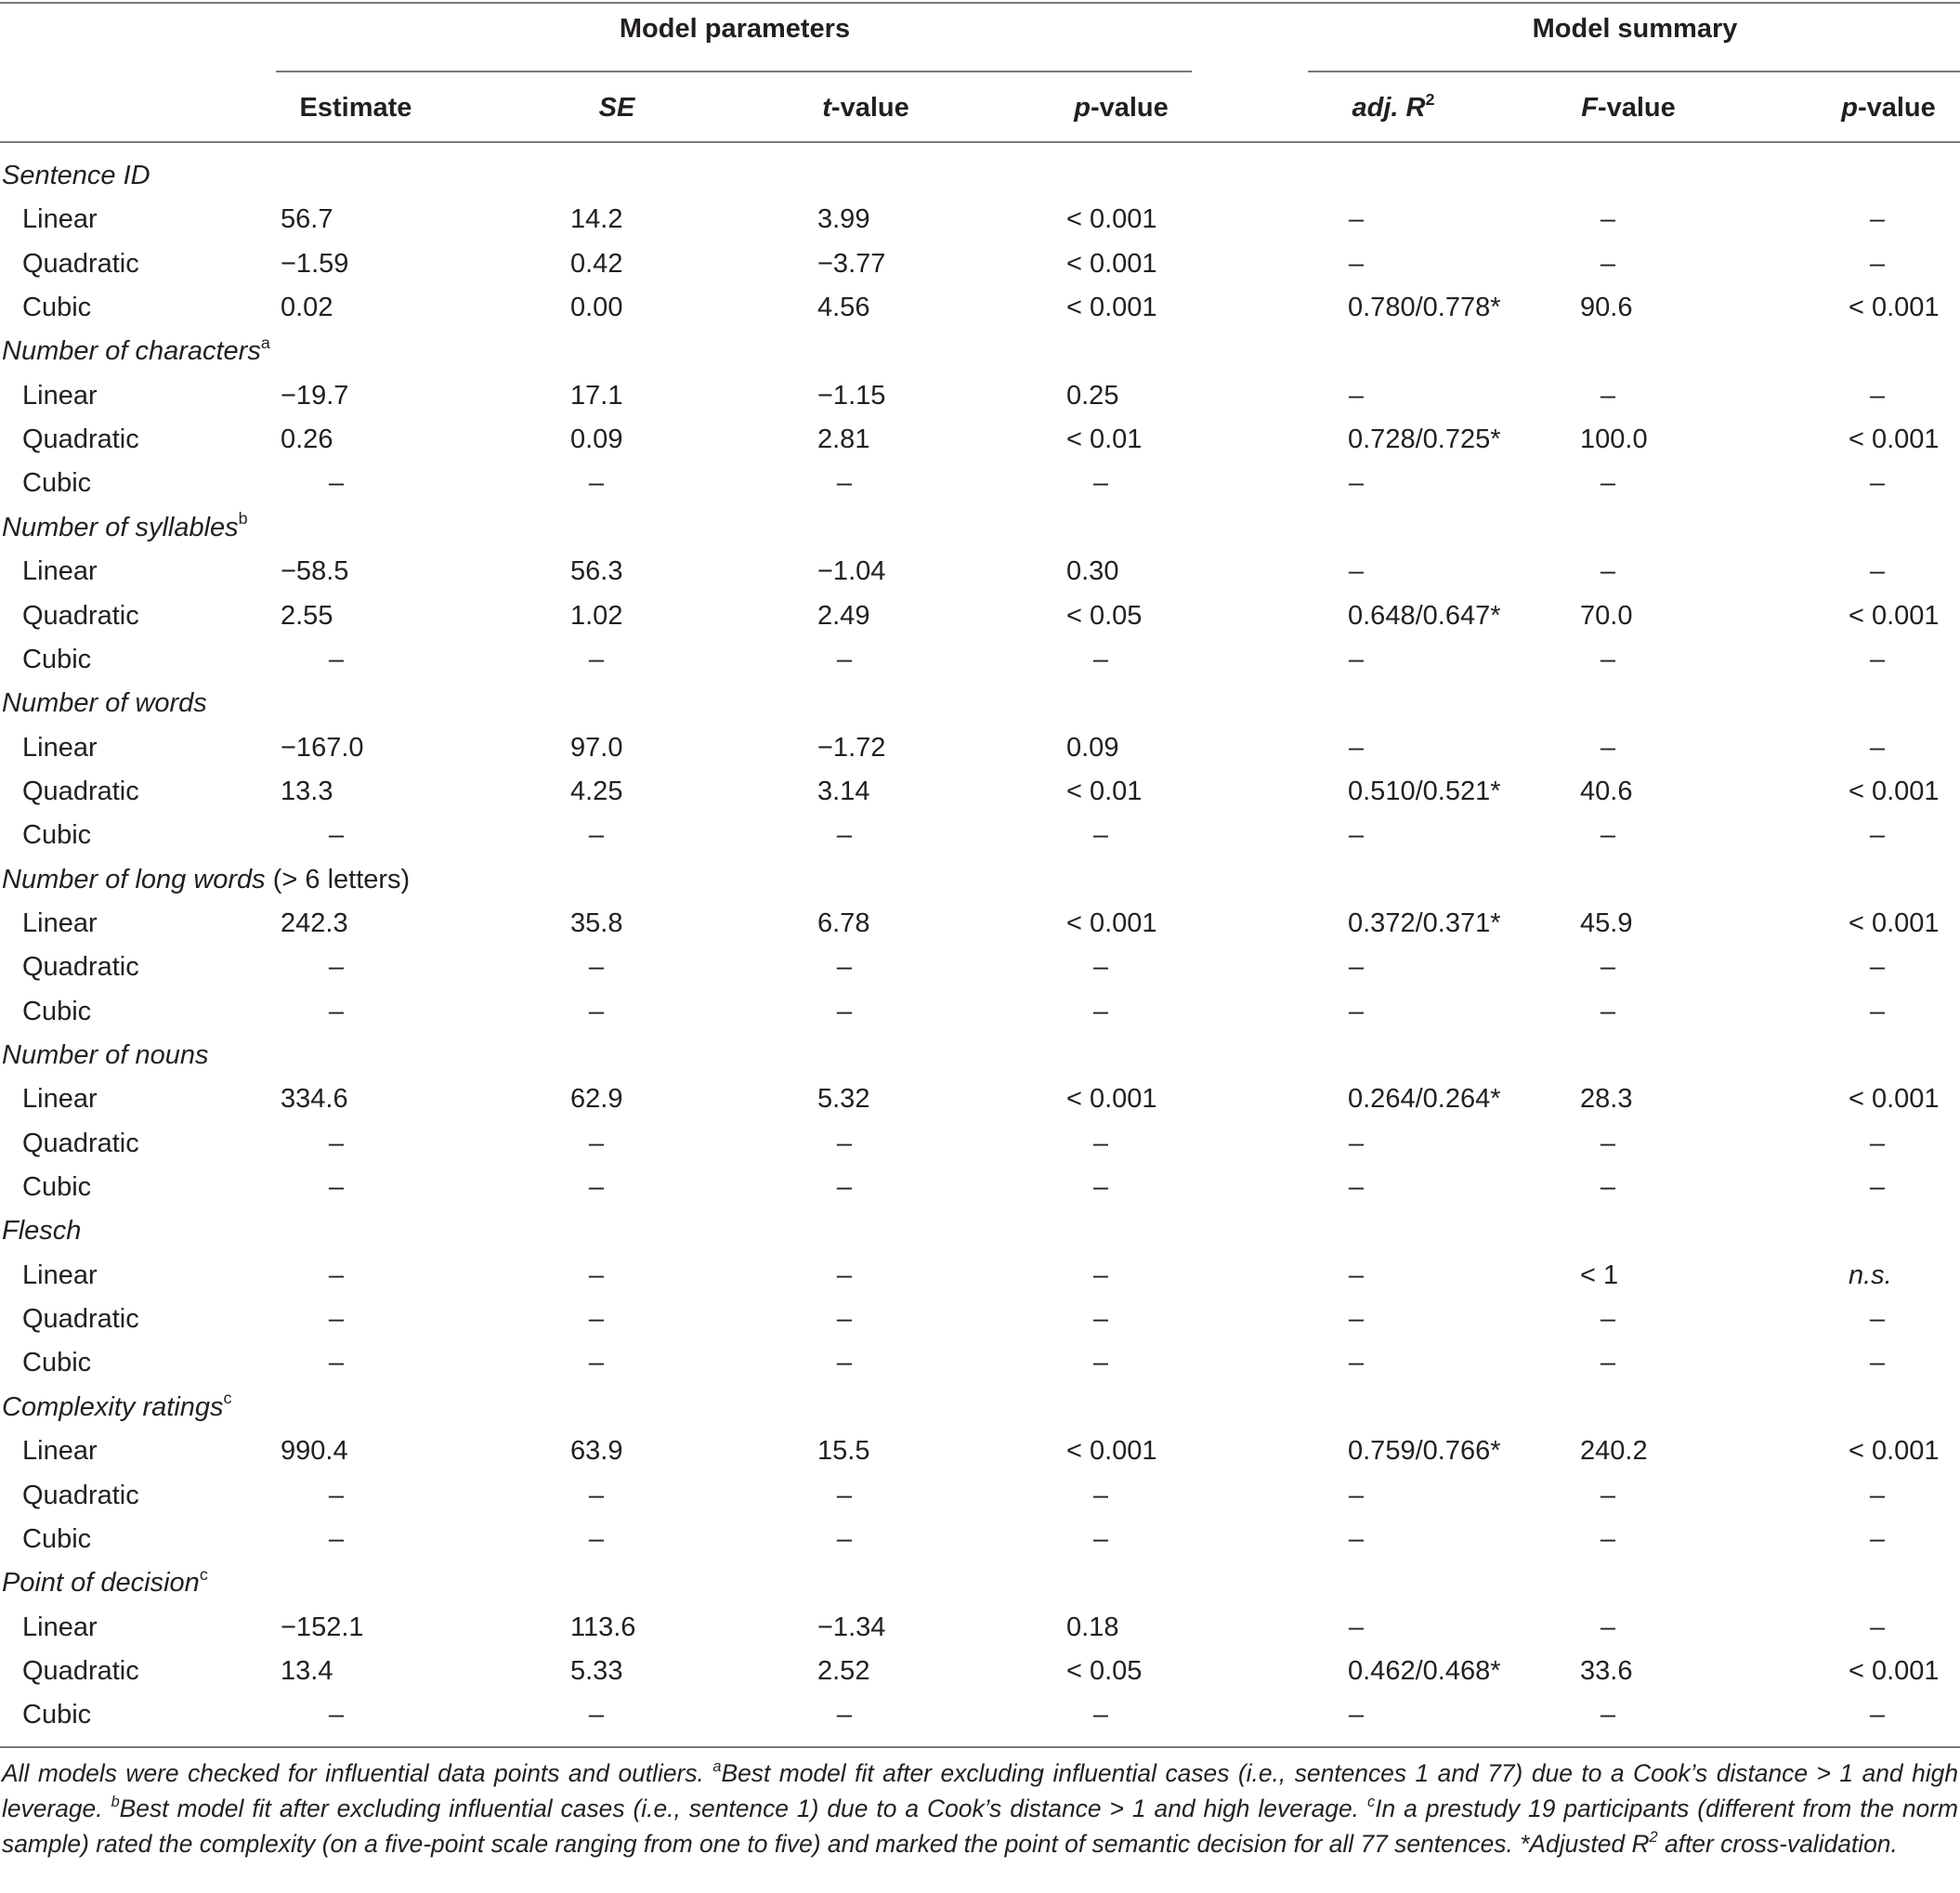 The width and height of the screenshot is (1960, 1893). I want to click on cell-estimate: 13.4, so click(307, 1670).